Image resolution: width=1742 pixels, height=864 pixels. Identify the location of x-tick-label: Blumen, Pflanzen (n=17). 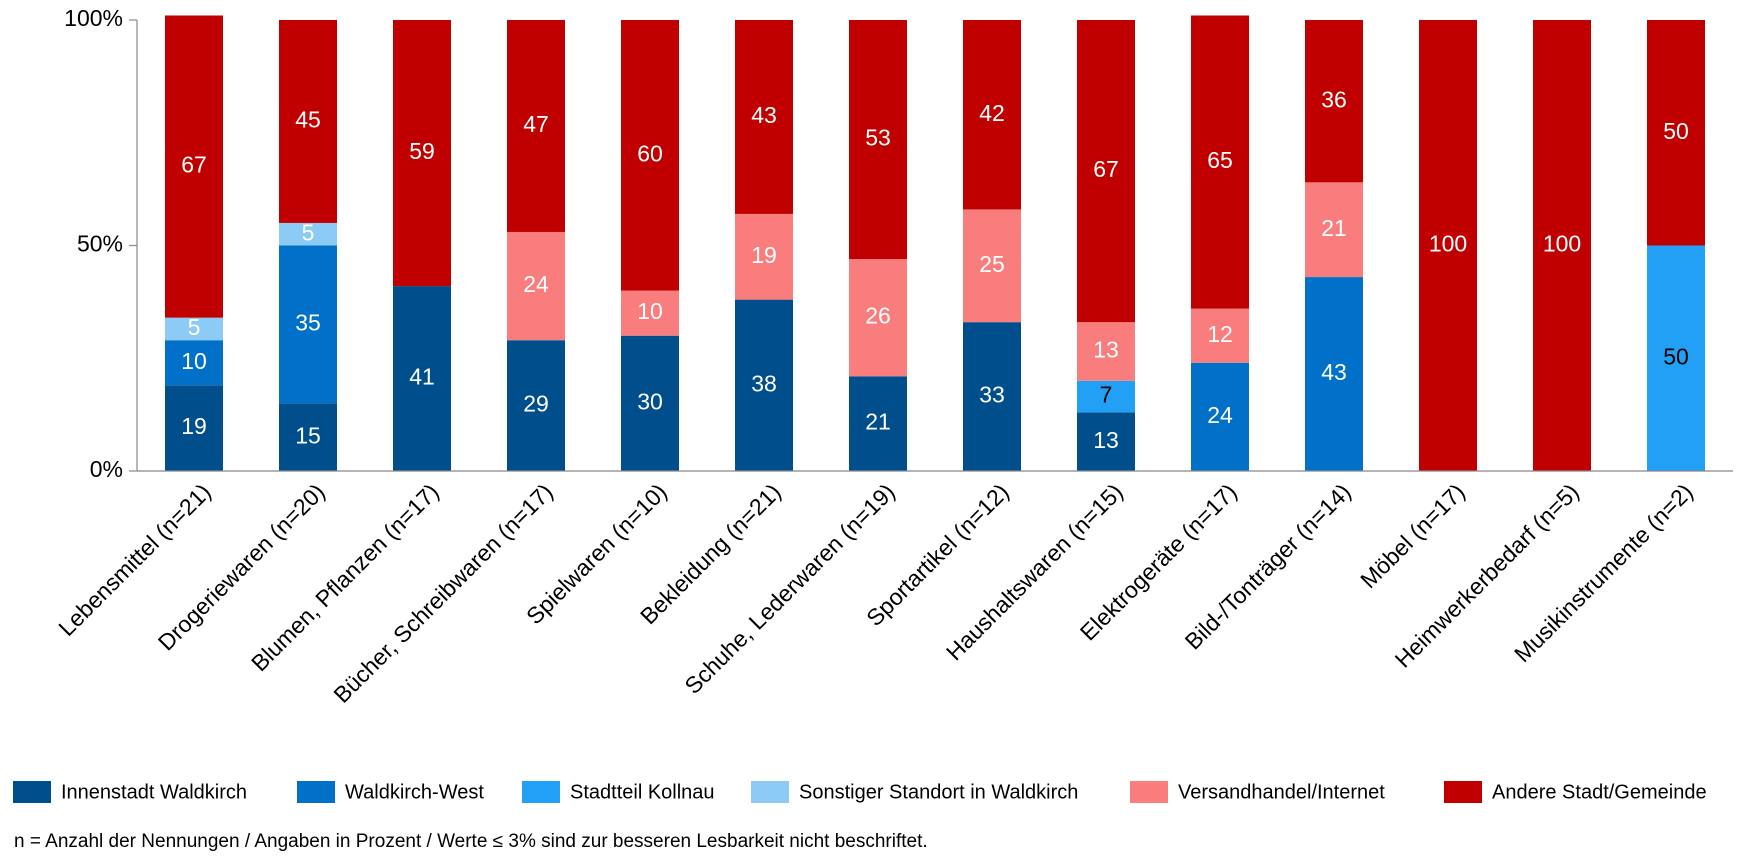
(345, 577).